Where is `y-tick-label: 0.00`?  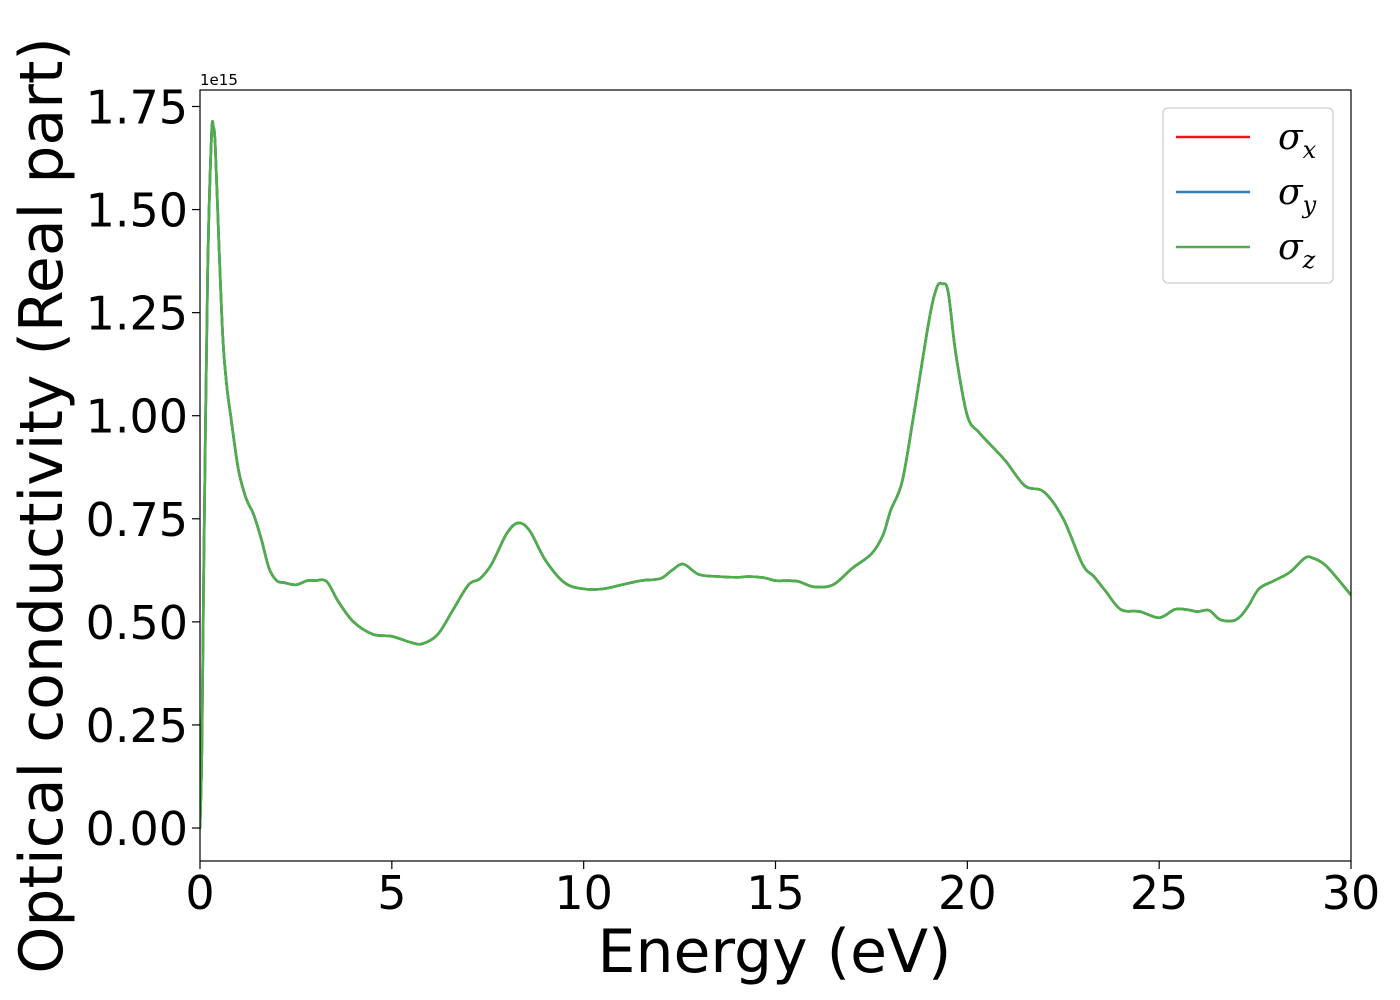
y-tick-label: 0.00 is located at coordinates (137, 829).